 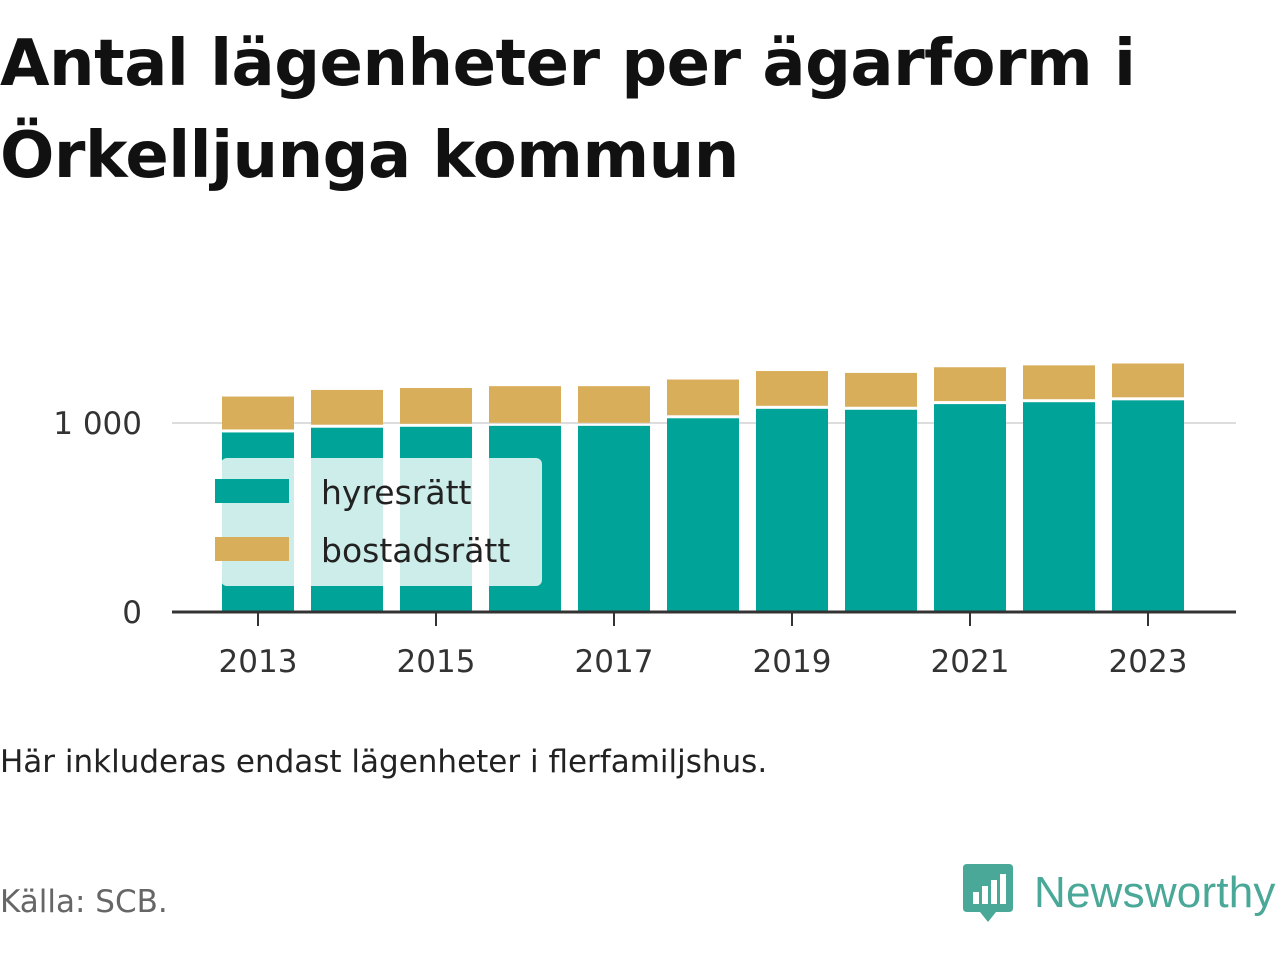 What do you see at coordinates (258, 662) in the screenshot?
I see `x-tick-label: 2013` at bounding box center [258, 662].